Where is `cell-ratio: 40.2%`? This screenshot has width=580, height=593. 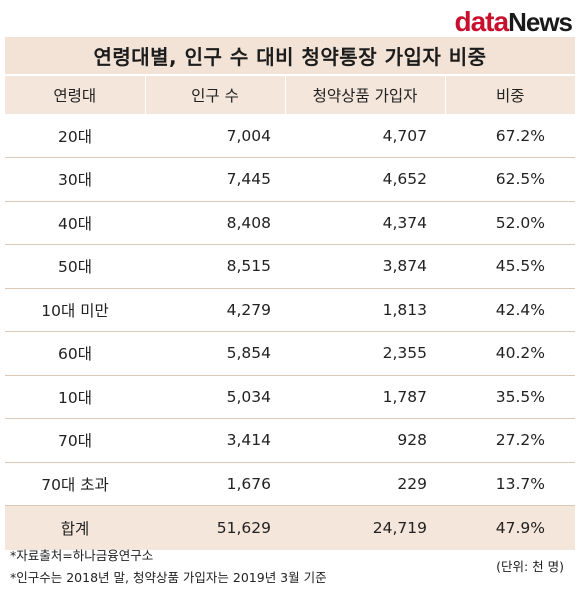
cell-ratio: 40.2% is located at coordinates (520, 353).